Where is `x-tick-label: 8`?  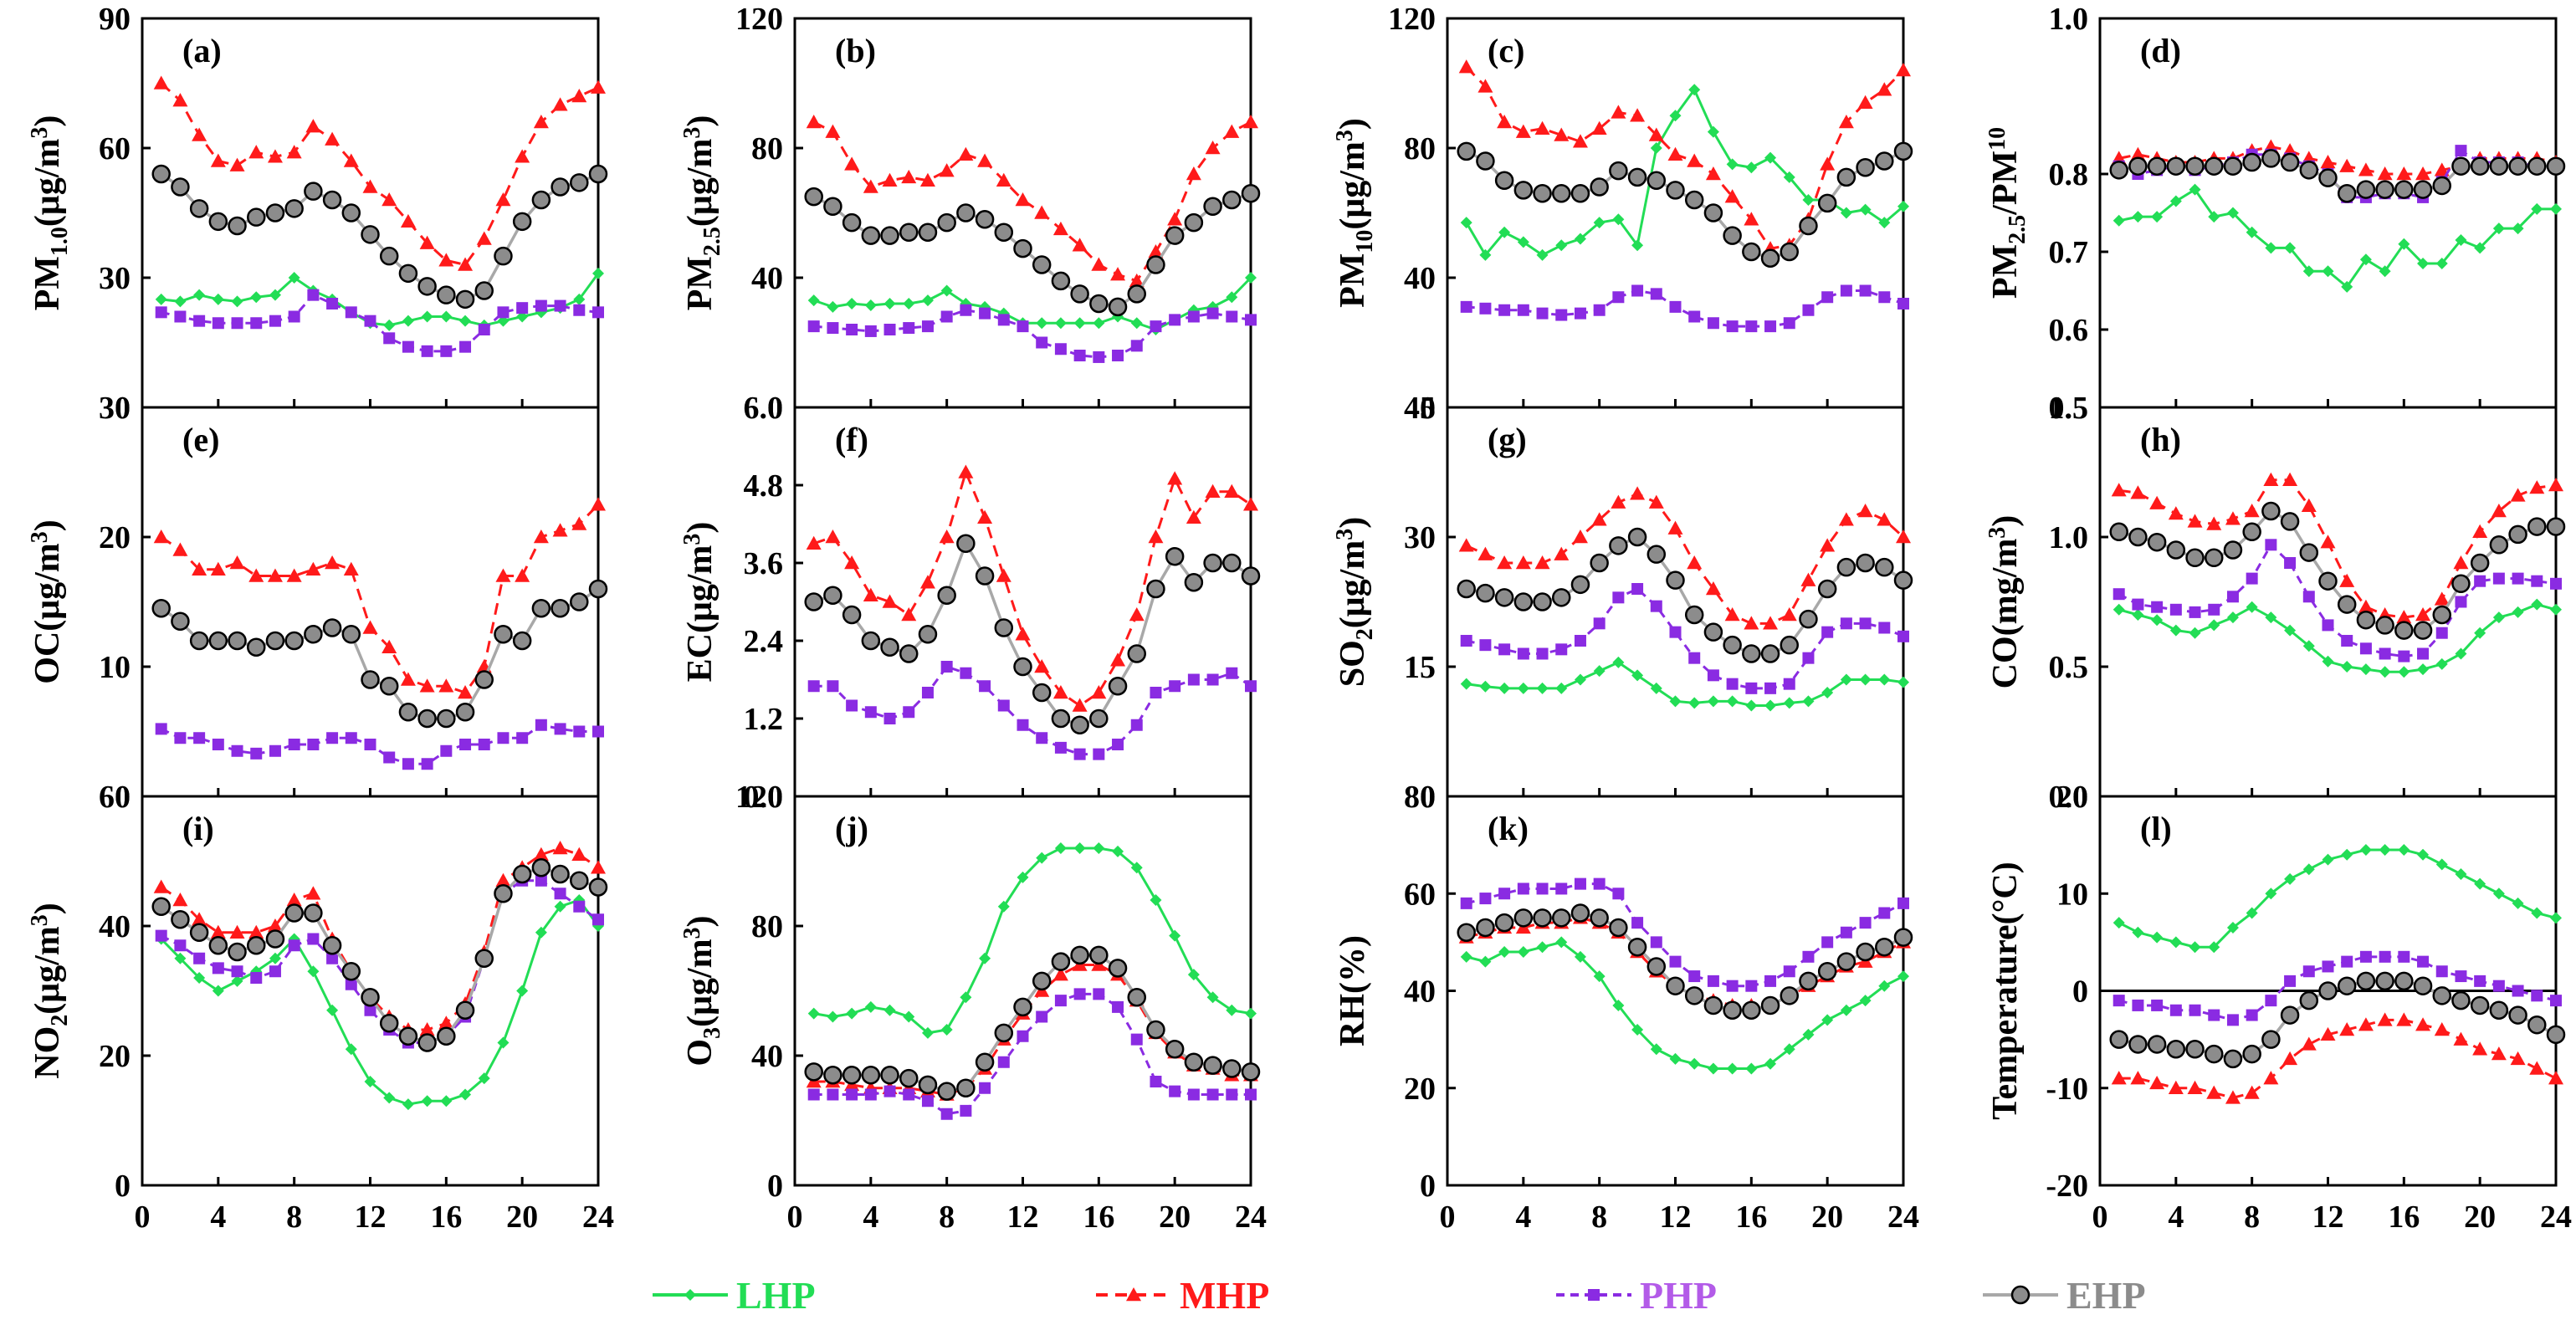 x-tick-label: 8 is located at coordinates (2252, 1217).